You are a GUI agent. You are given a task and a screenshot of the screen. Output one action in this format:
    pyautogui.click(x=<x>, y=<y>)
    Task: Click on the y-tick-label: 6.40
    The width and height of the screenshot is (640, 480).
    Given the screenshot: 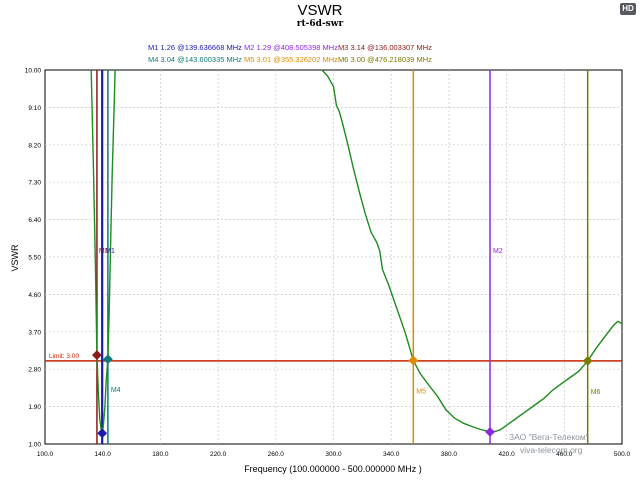 What is the action you would take?
    pyautogui.click(x=34, y=220)
    